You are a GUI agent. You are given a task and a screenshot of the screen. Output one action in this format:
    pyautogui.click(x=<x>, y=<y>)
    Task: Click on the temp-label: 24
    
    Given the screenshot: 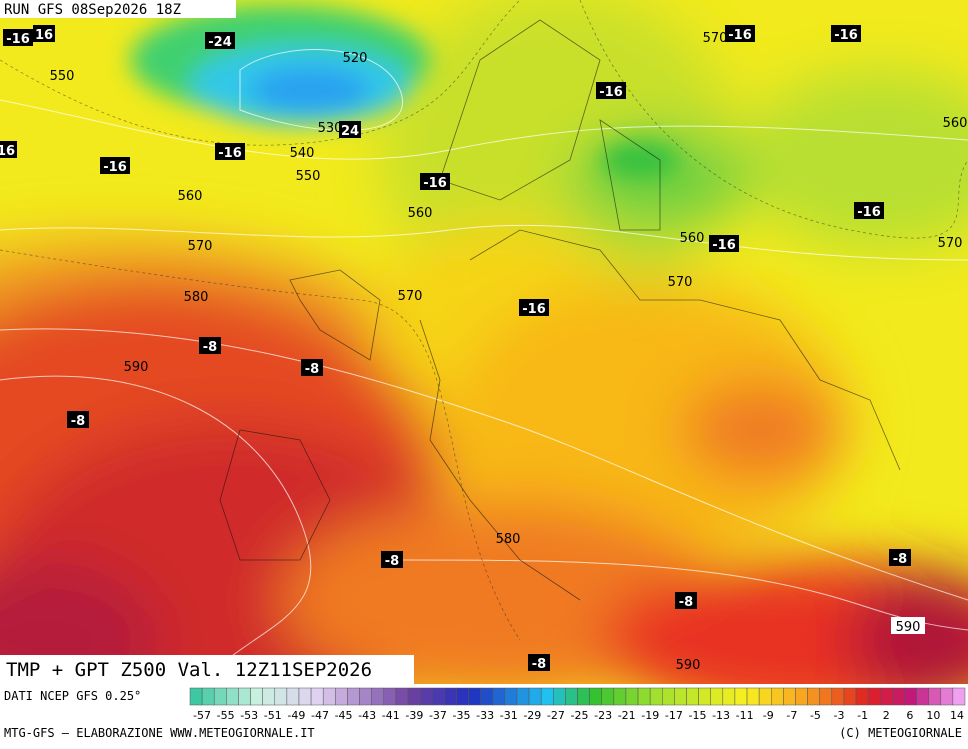 What is the action you would take?
    pyautogui.click(x=350, y=131)
    